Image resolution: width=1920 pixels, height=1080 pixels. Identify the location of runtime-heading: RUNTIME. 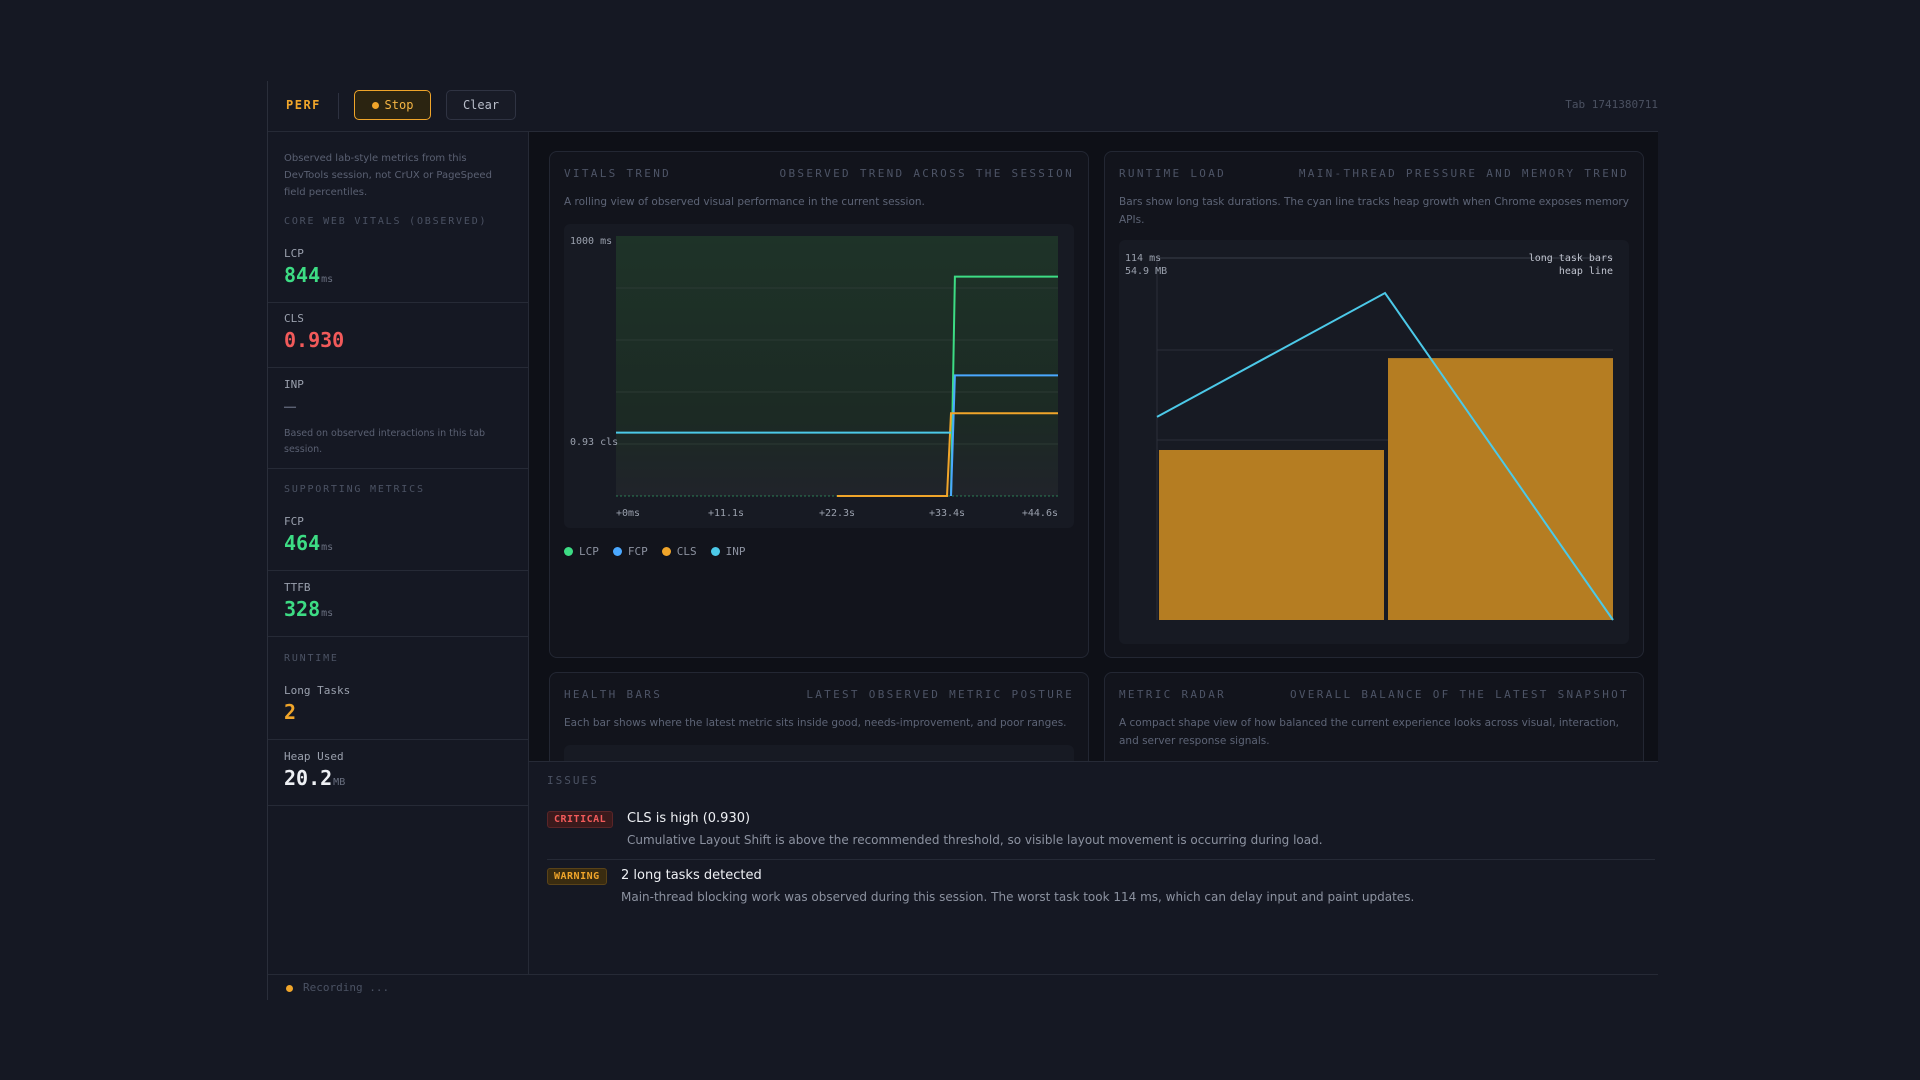
(311, 658).